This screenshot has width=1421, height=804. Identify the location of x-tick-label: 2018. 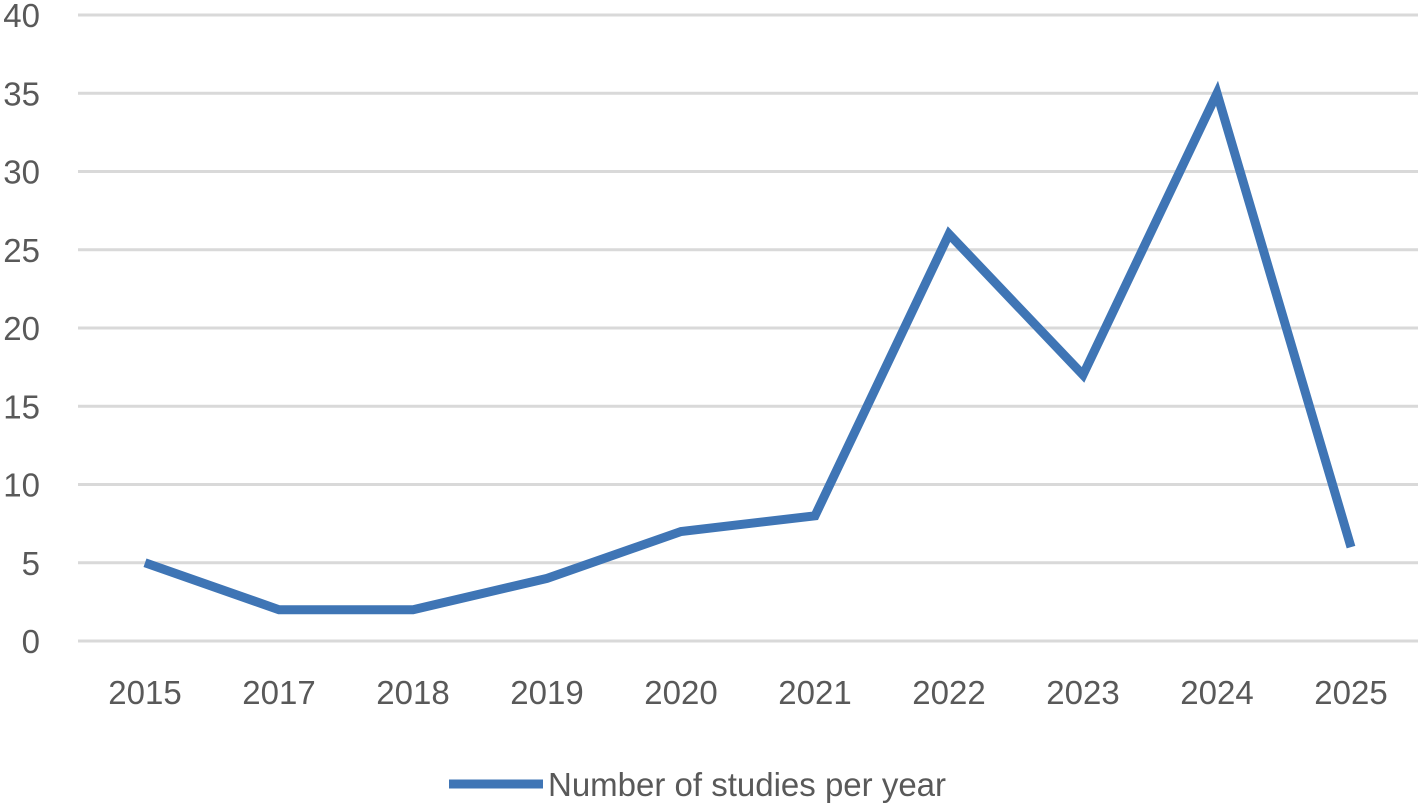
(412, 692).